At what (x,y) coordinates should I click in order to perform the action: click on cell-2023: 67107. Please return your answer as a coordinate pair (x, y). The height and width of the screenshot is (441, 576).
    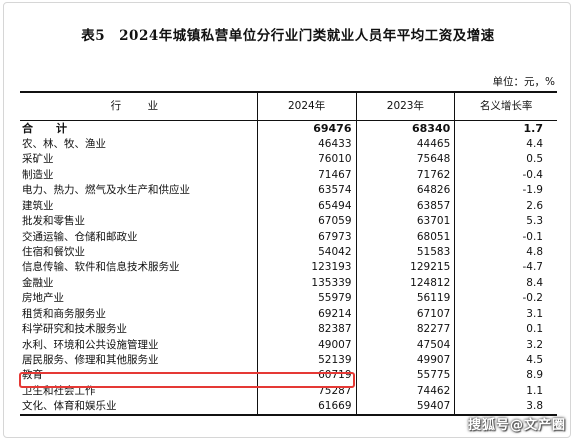
    Looking at the image, I should click on (405, 314).